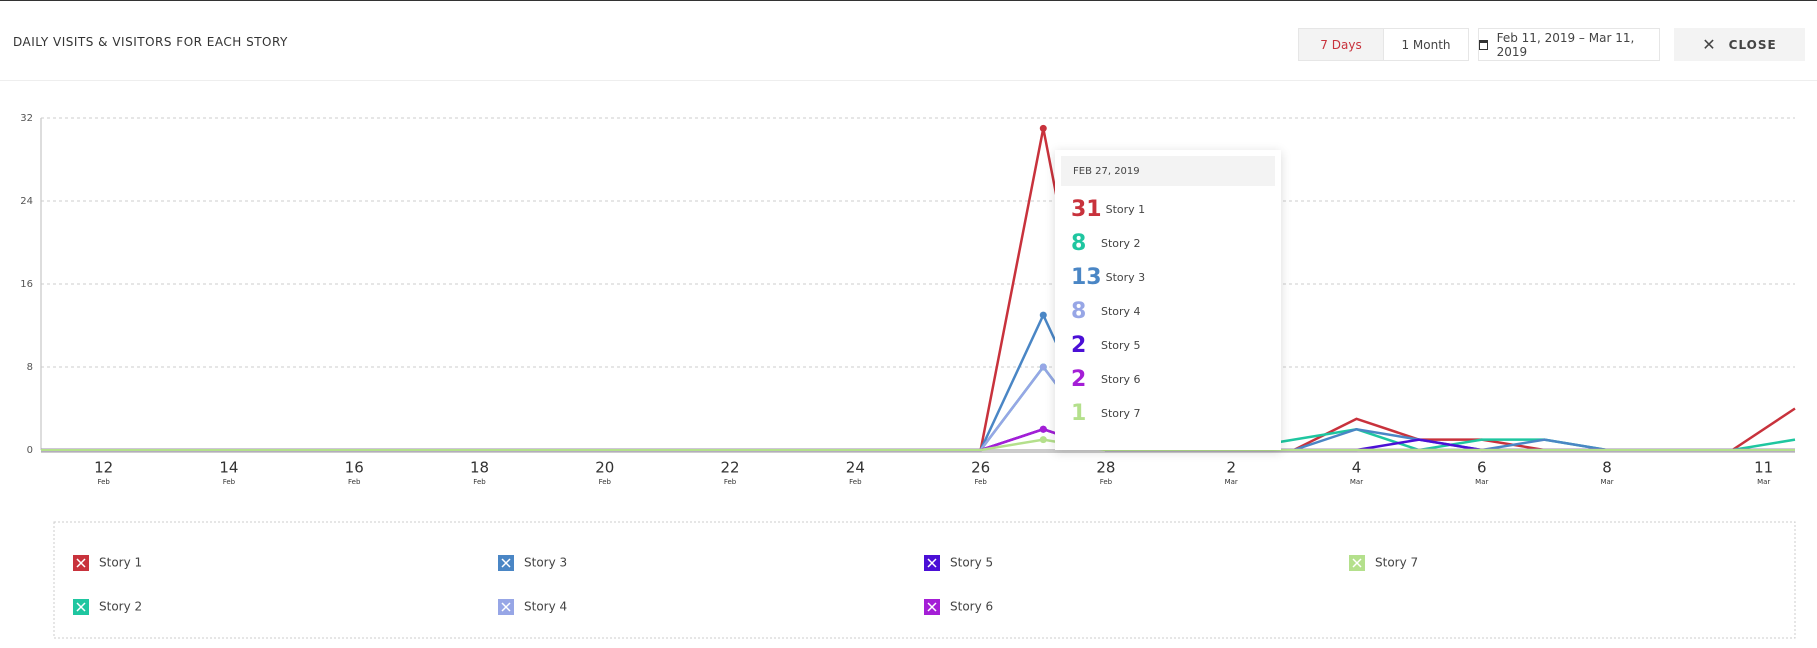 The image size is (1817, 648). Describe the element at coordinates (1482, 468) in the screenshot. I see `x-tick-label: 6` at that location.